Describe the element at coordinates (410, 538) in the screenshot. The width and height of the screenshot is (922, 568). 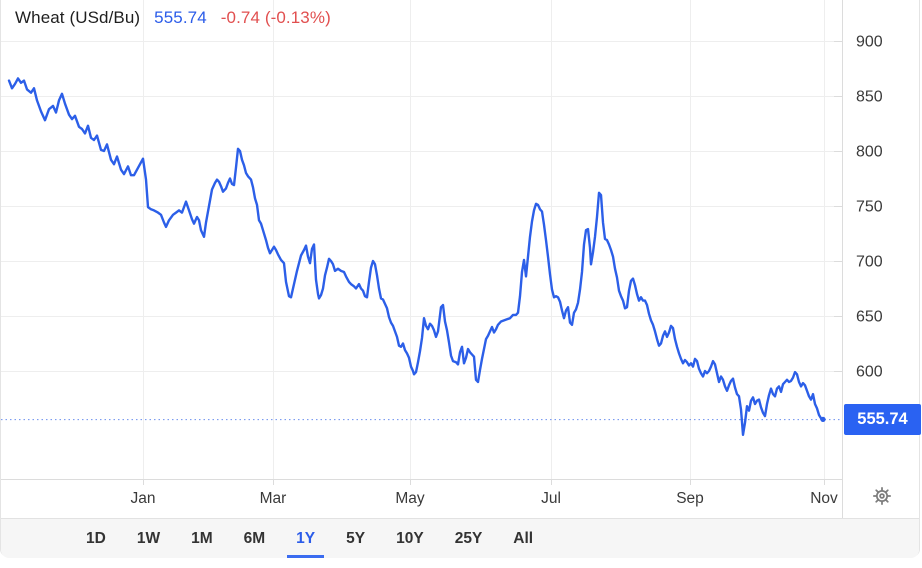
I see `range-button-10y: 10Y` at that location.